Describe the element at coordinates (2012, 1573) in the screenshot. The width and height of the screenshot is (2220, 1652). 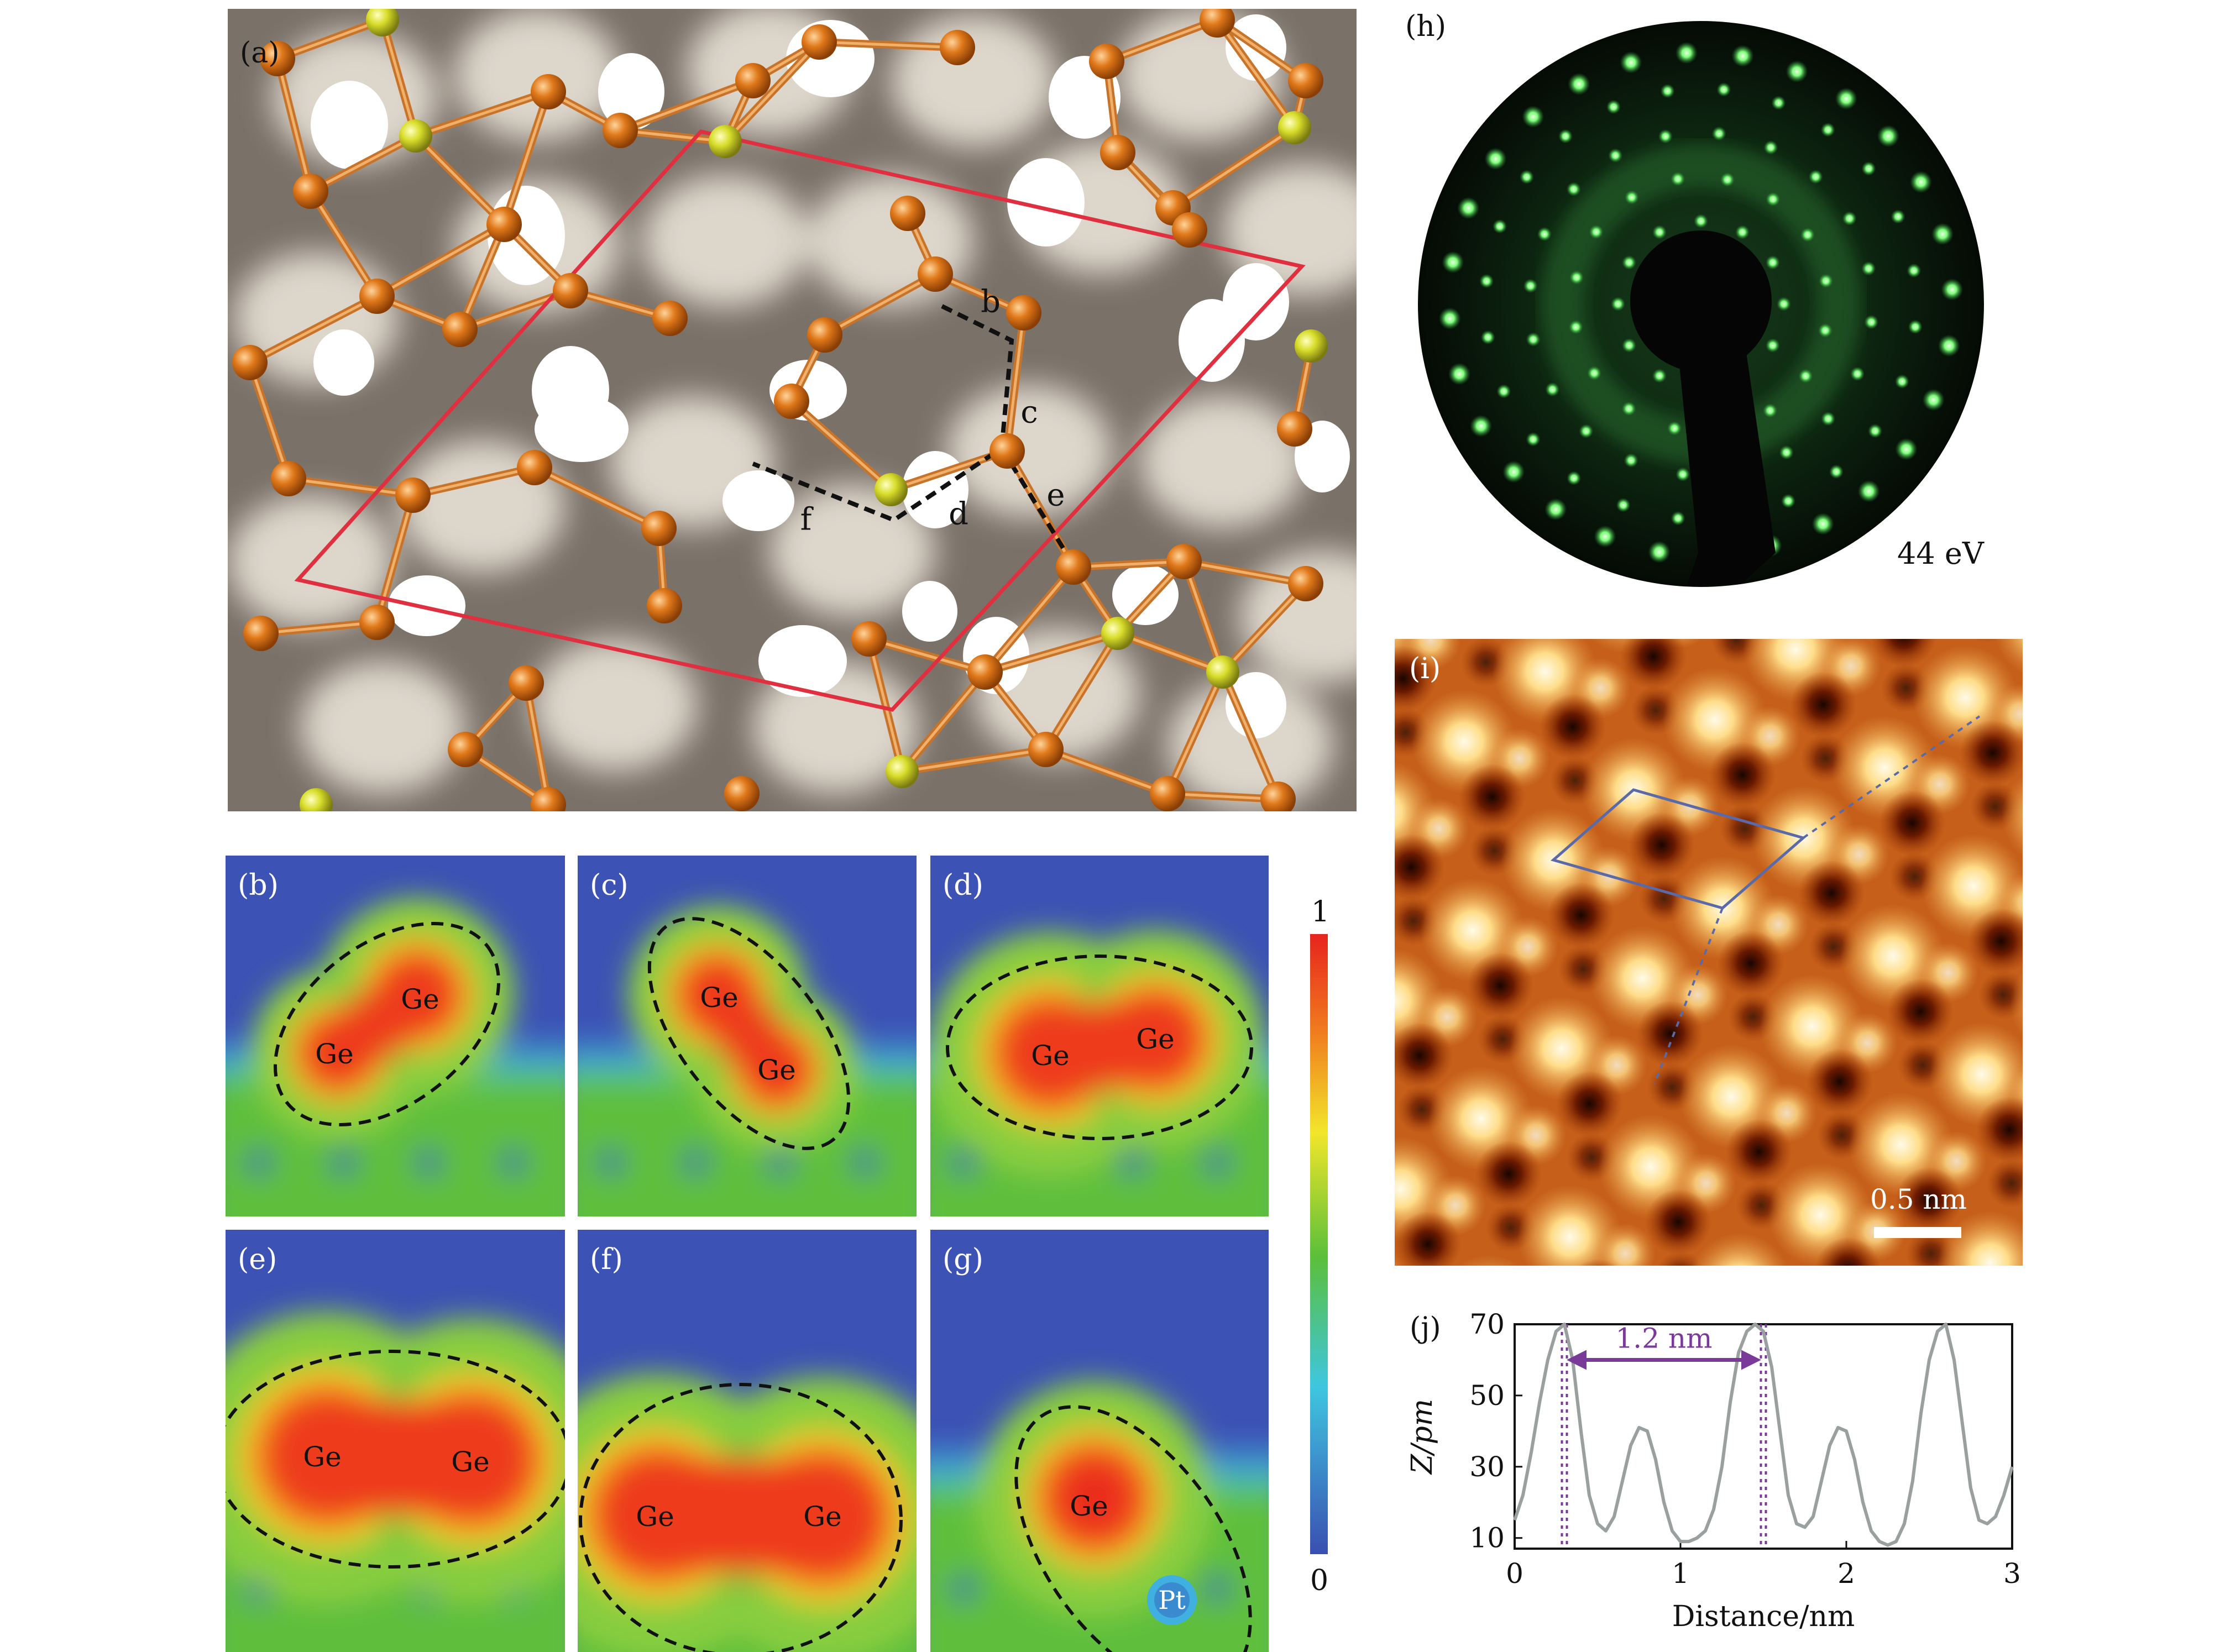
I see `x-tick-label: 3` at that location.